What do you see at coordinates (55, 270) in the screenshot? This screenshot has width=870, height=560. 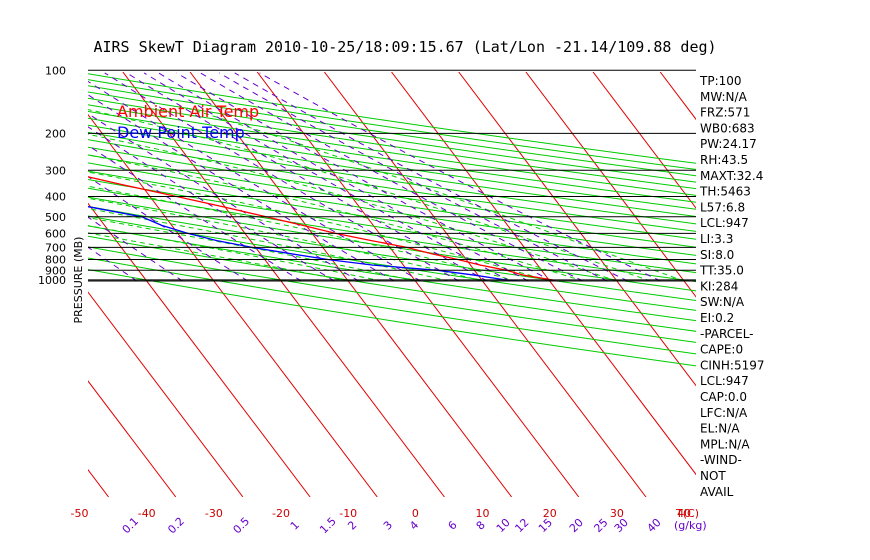 I see `pressure-tick-label: 900` at bounding box center [55, 270].